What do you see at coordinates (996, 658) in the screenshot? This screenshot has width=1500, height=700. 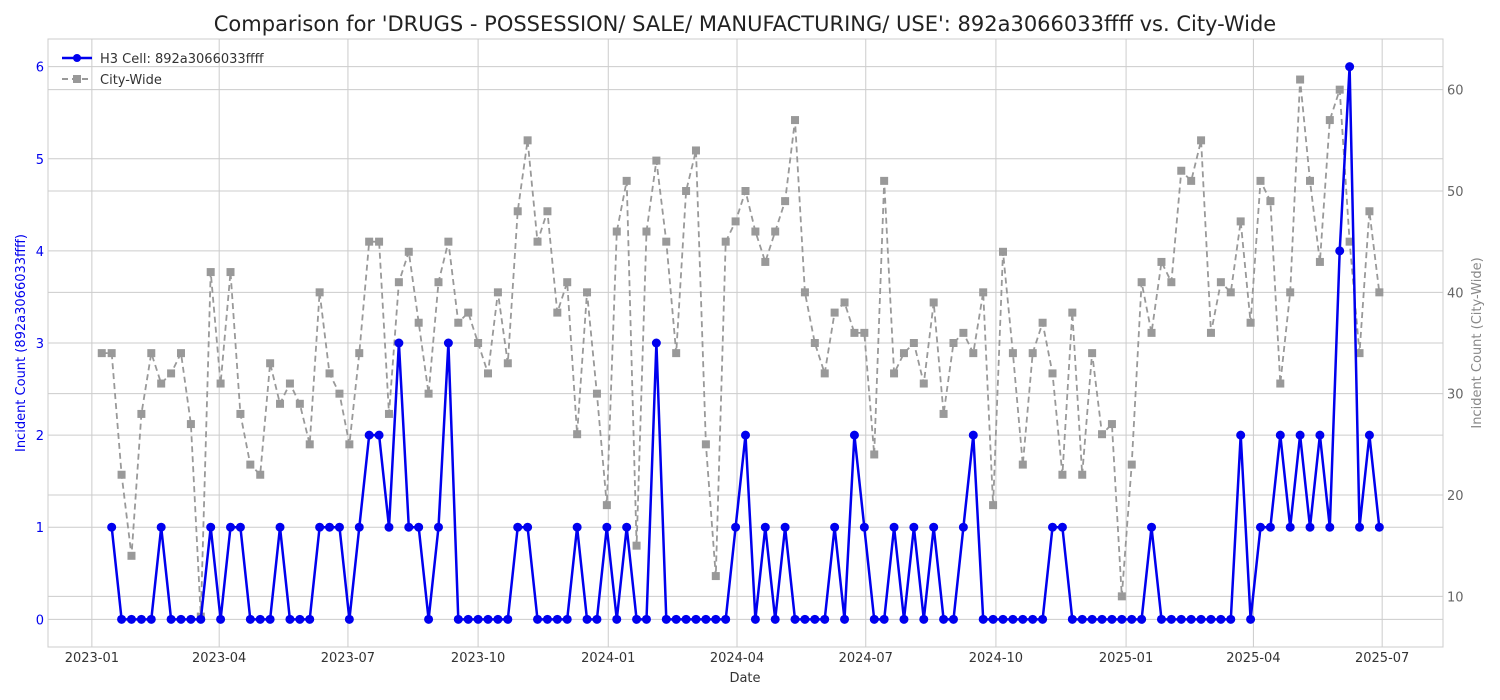 I see `x-tick-label: 2024-10` at bounding box center [996, 658].